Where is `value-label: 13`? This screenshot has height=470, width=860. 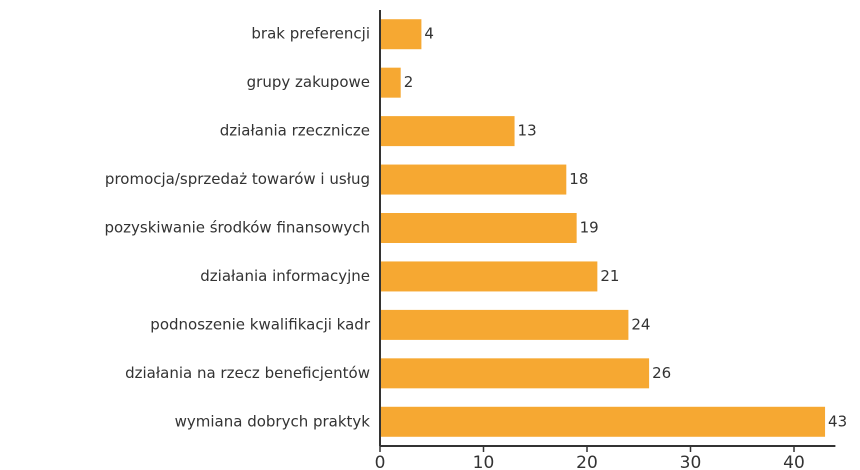 value-label: 13 is located at coordinates (527, 131).